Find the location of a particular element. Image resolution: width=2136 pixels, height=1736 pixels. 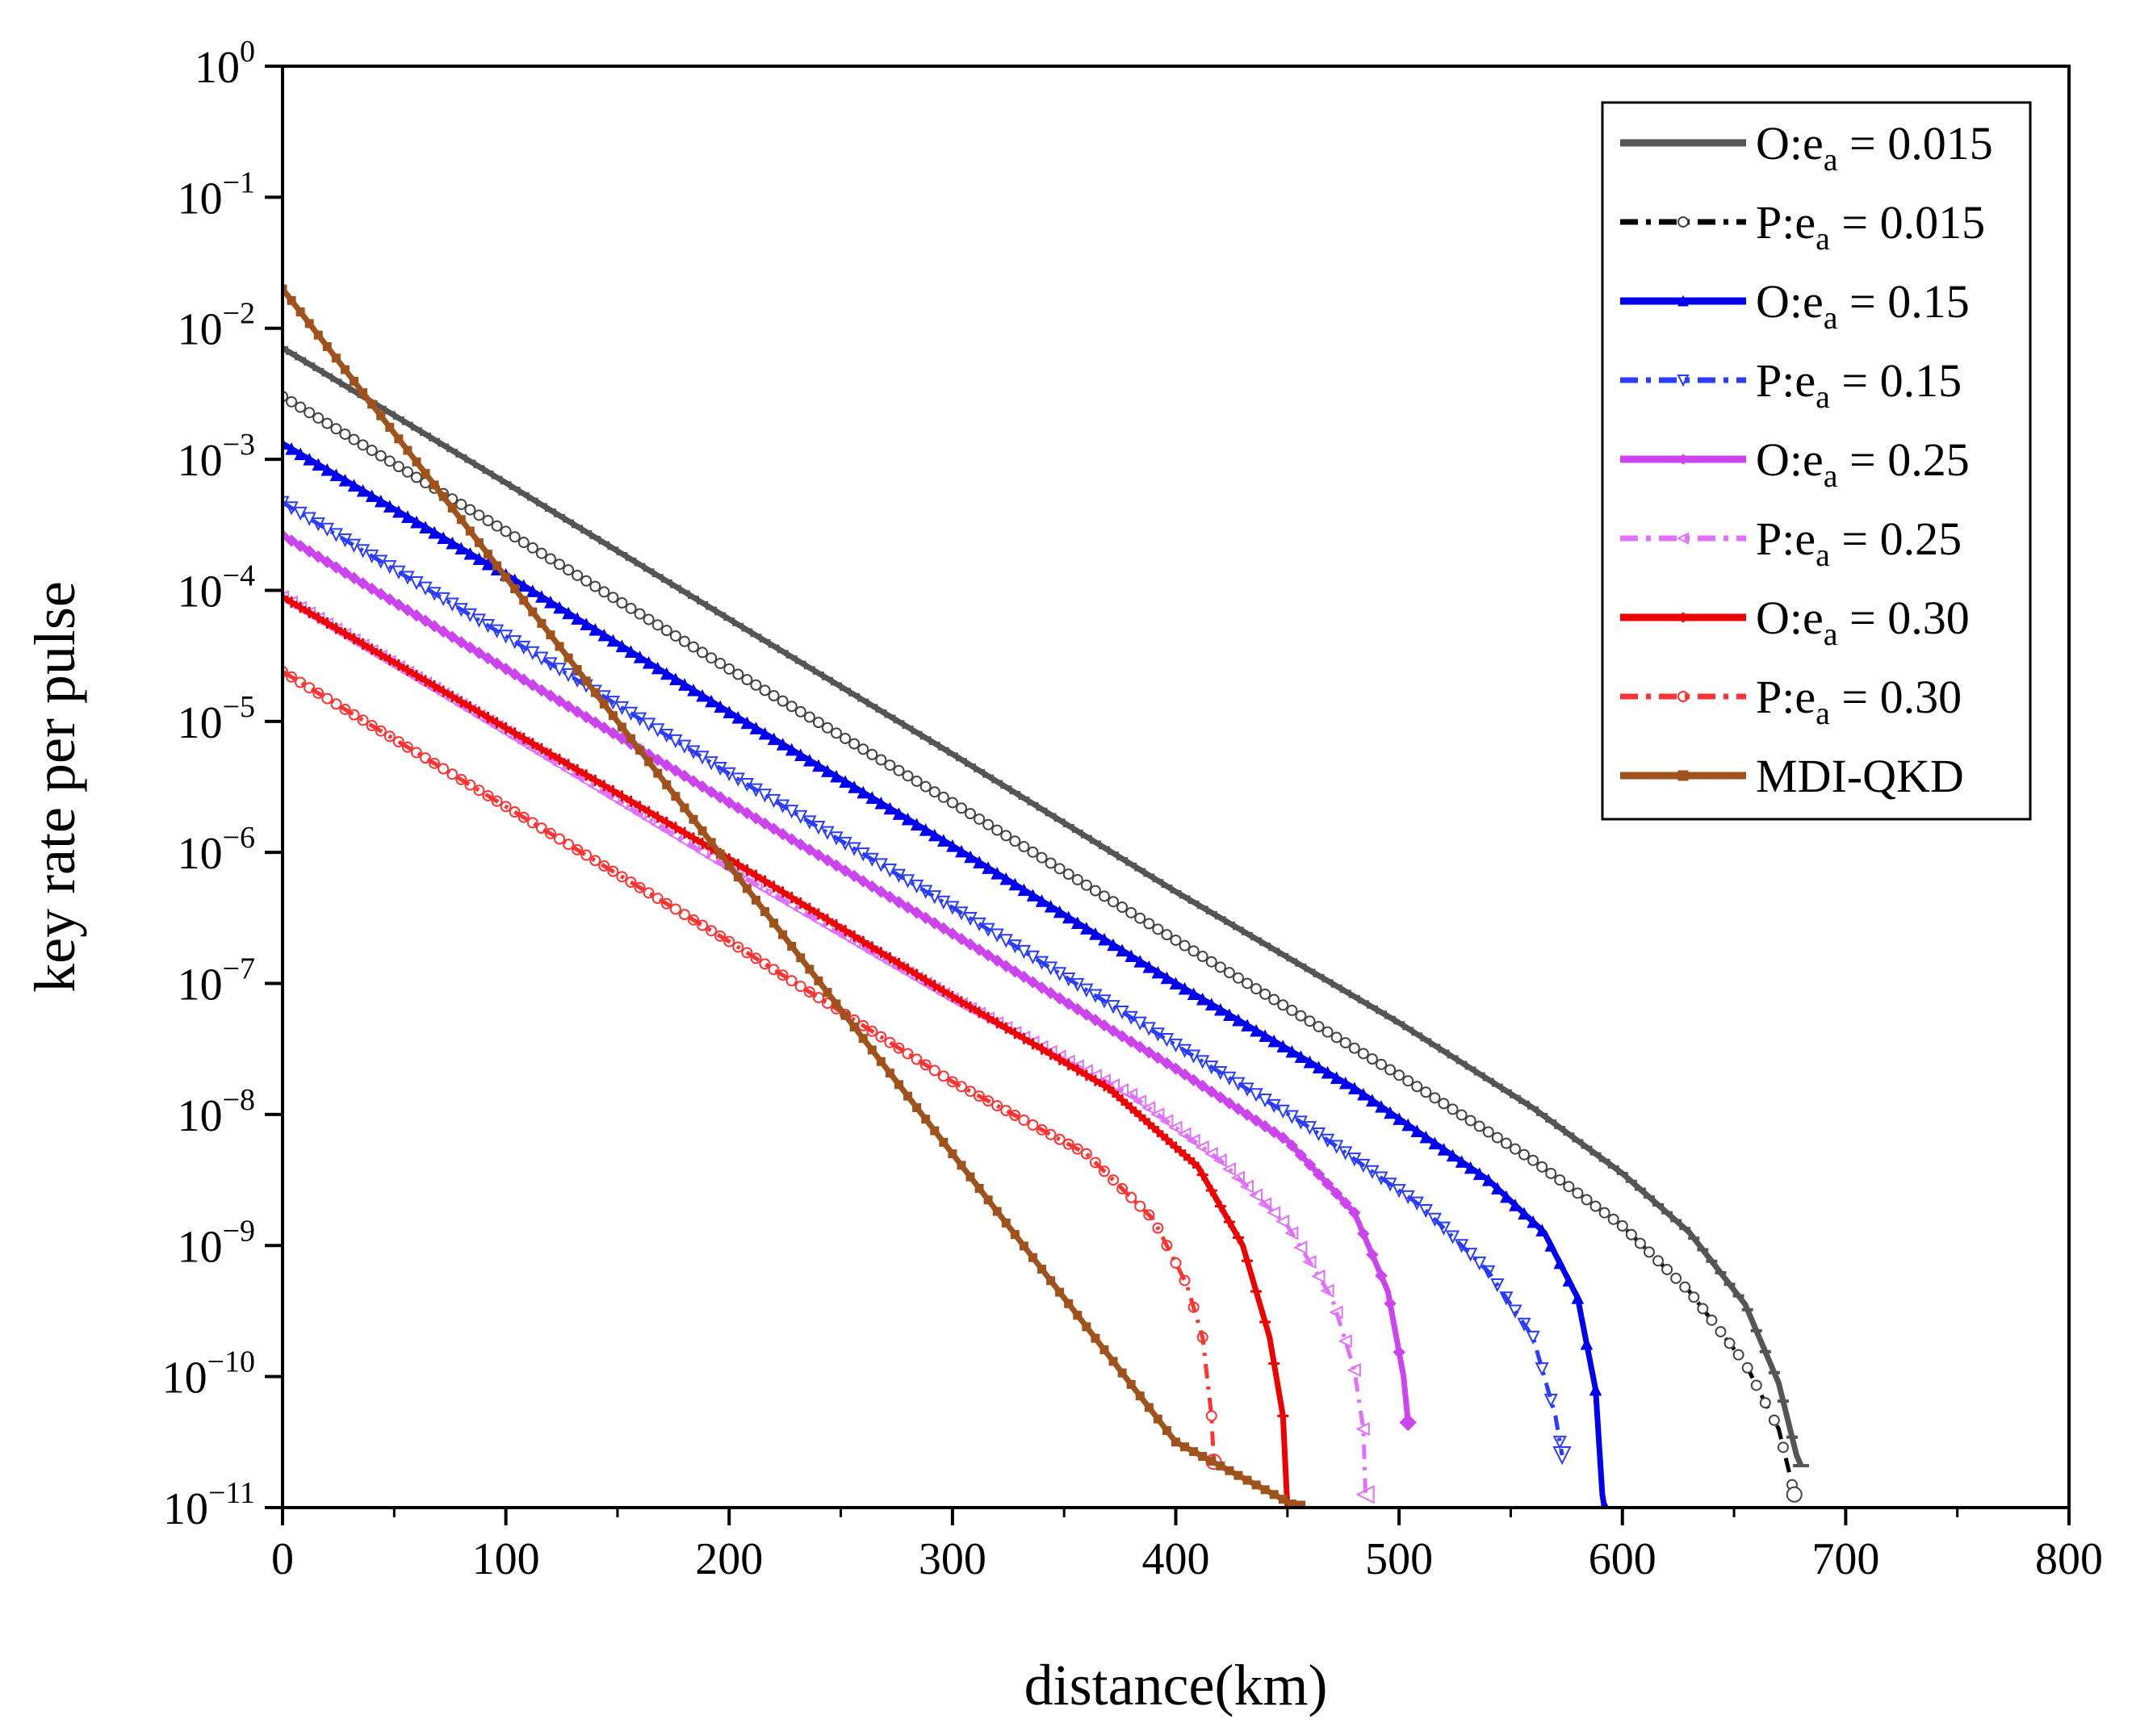

legend-swatch-marker is located at coordinates (1683, 697).